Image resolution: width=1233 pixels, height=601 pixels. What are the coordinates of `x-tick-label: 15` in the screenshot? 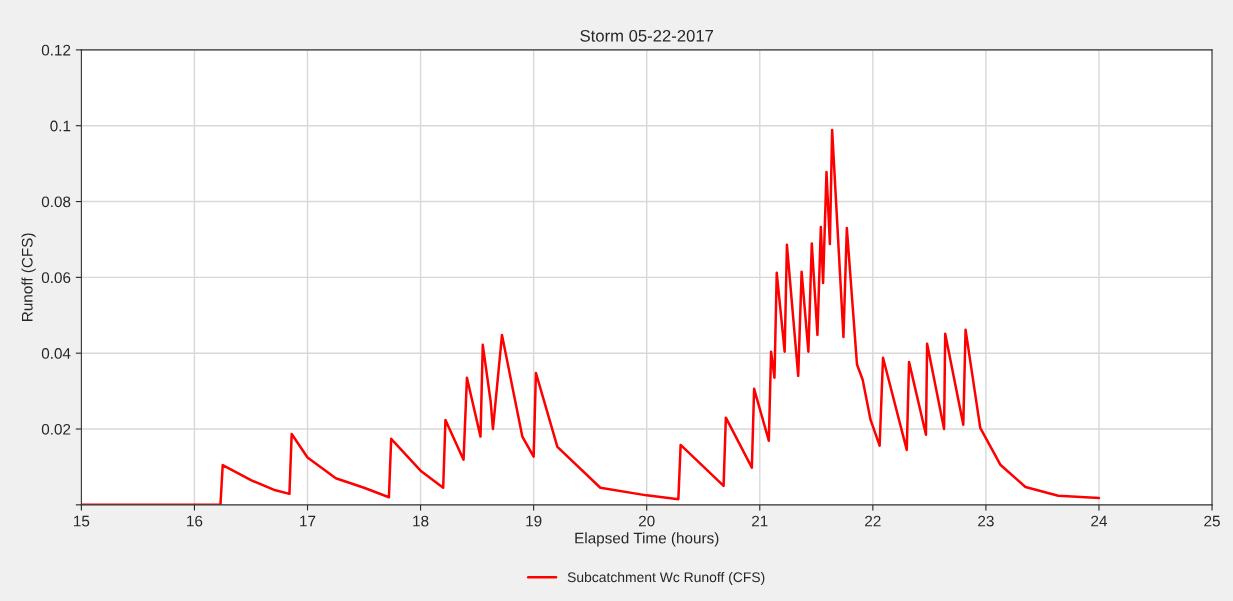 It's located at (82, 521).